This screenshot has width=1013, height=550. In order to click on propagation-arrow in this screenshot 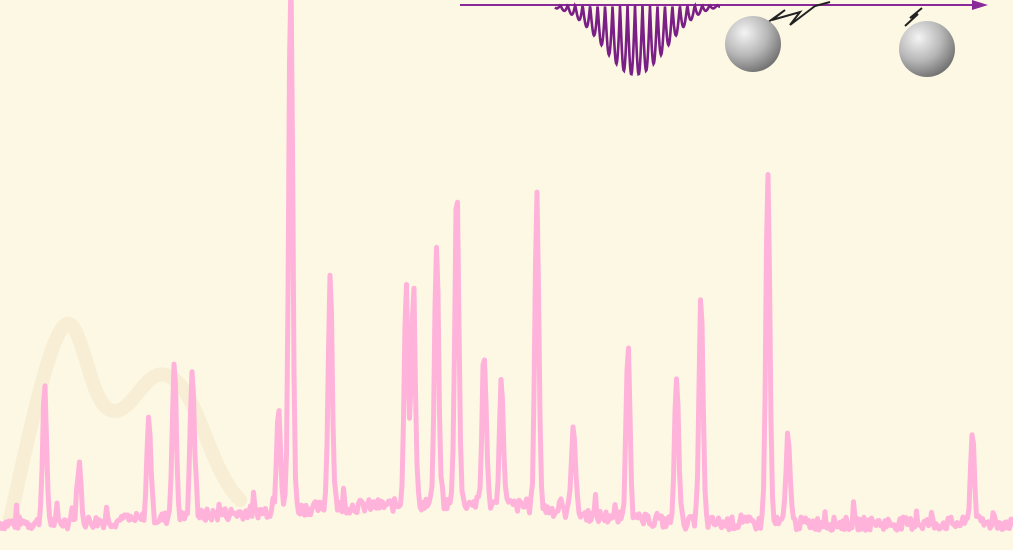, I will do `click(724, 5)`.